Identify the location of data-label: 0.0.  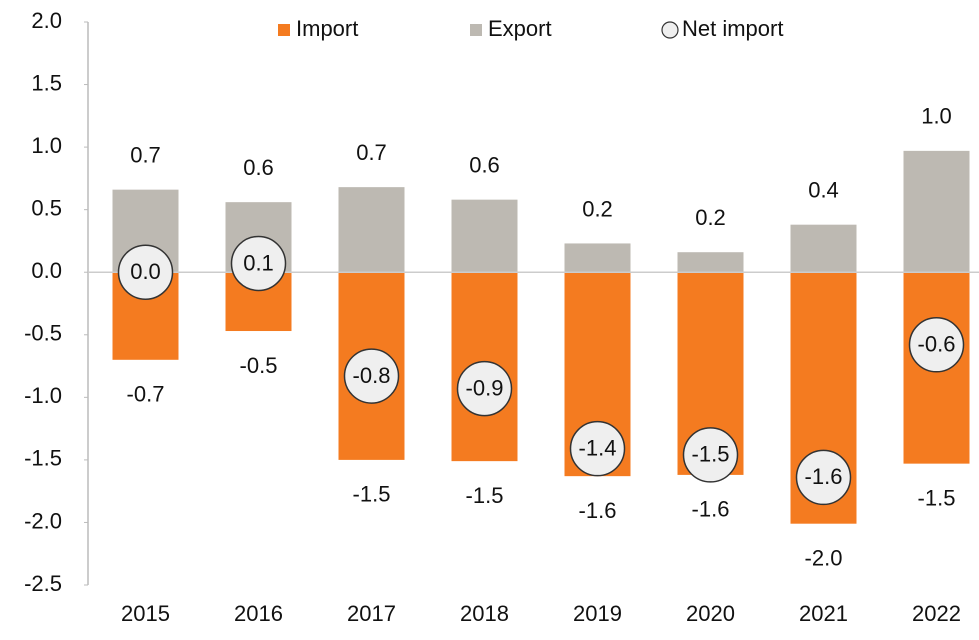
(145, 271).